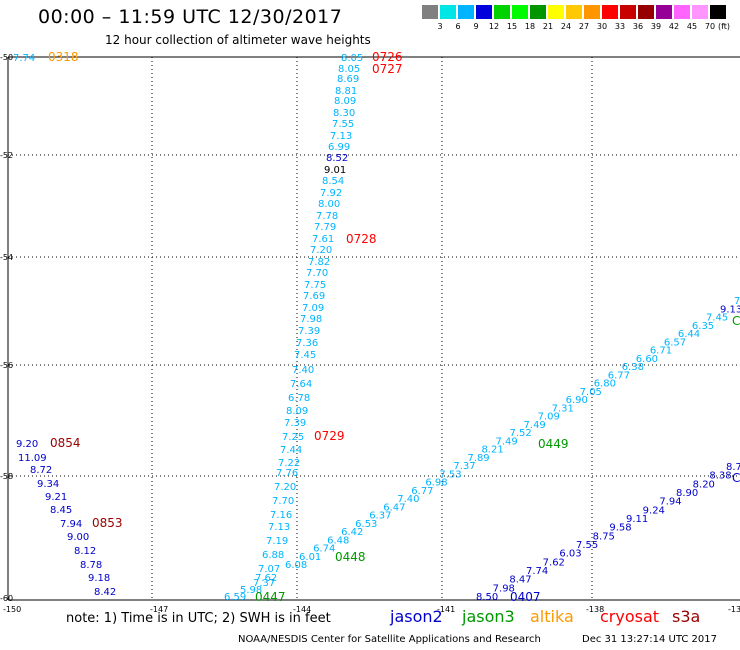  What do you see at coordinates (323, 239) in the screenshot?
I see `cryosat-wave-value: 7.61` at bounding box center [323, 239].